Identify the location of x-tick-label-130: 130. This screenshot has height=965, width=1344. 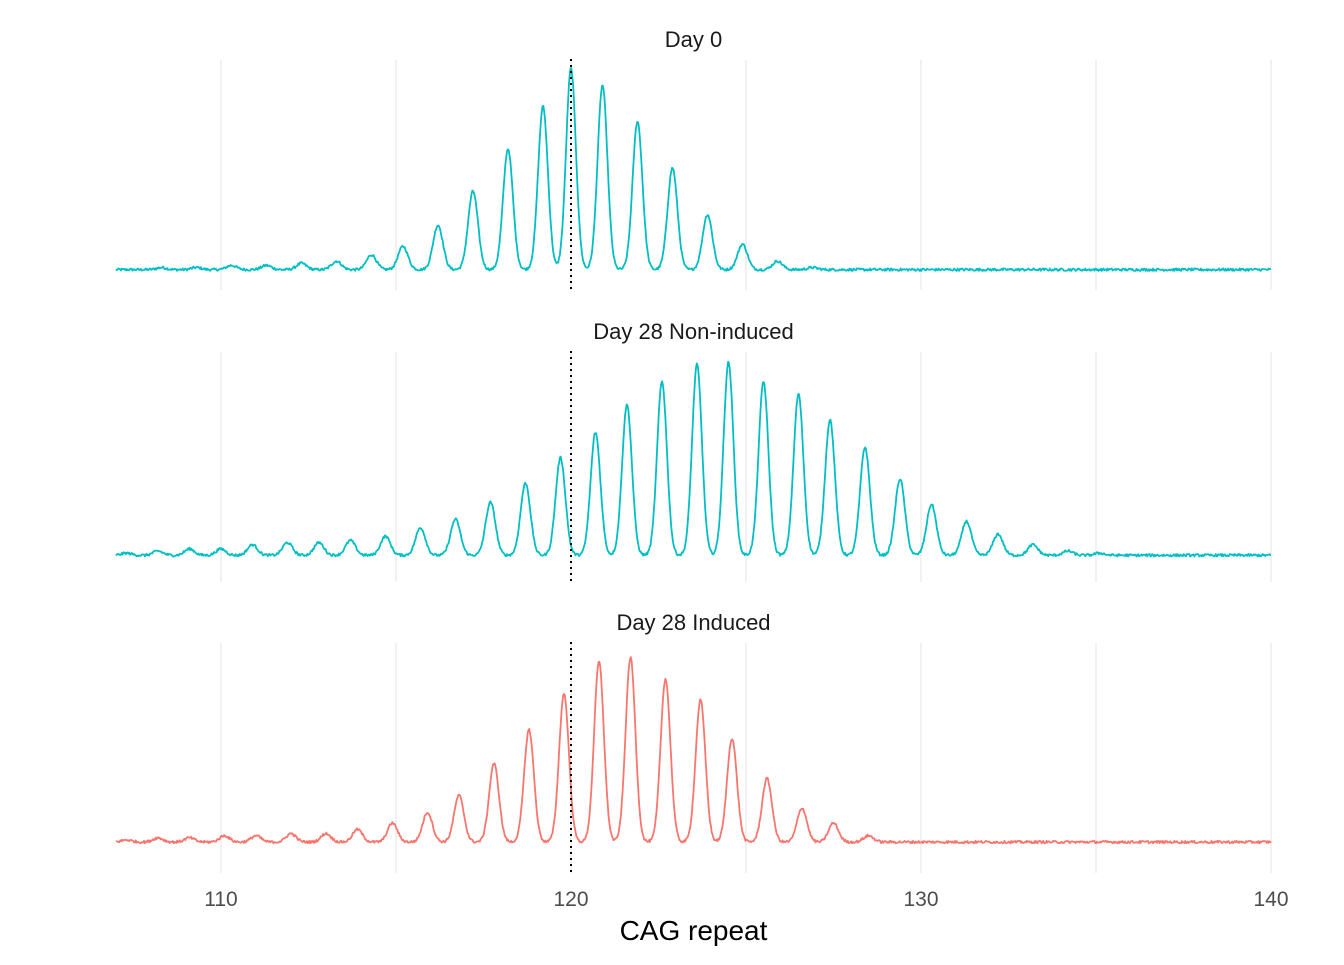
(920, 899).